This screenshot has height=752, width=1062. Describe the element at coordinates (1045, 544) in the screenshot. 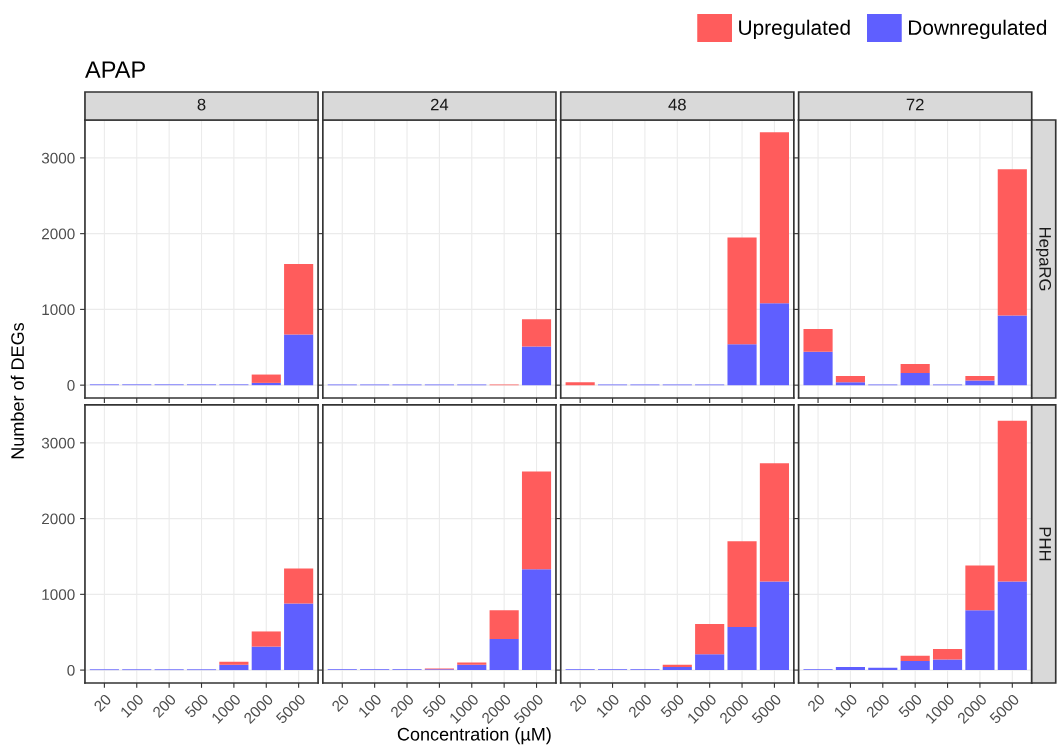

I see `y2-axis-title: PHH` at that location.